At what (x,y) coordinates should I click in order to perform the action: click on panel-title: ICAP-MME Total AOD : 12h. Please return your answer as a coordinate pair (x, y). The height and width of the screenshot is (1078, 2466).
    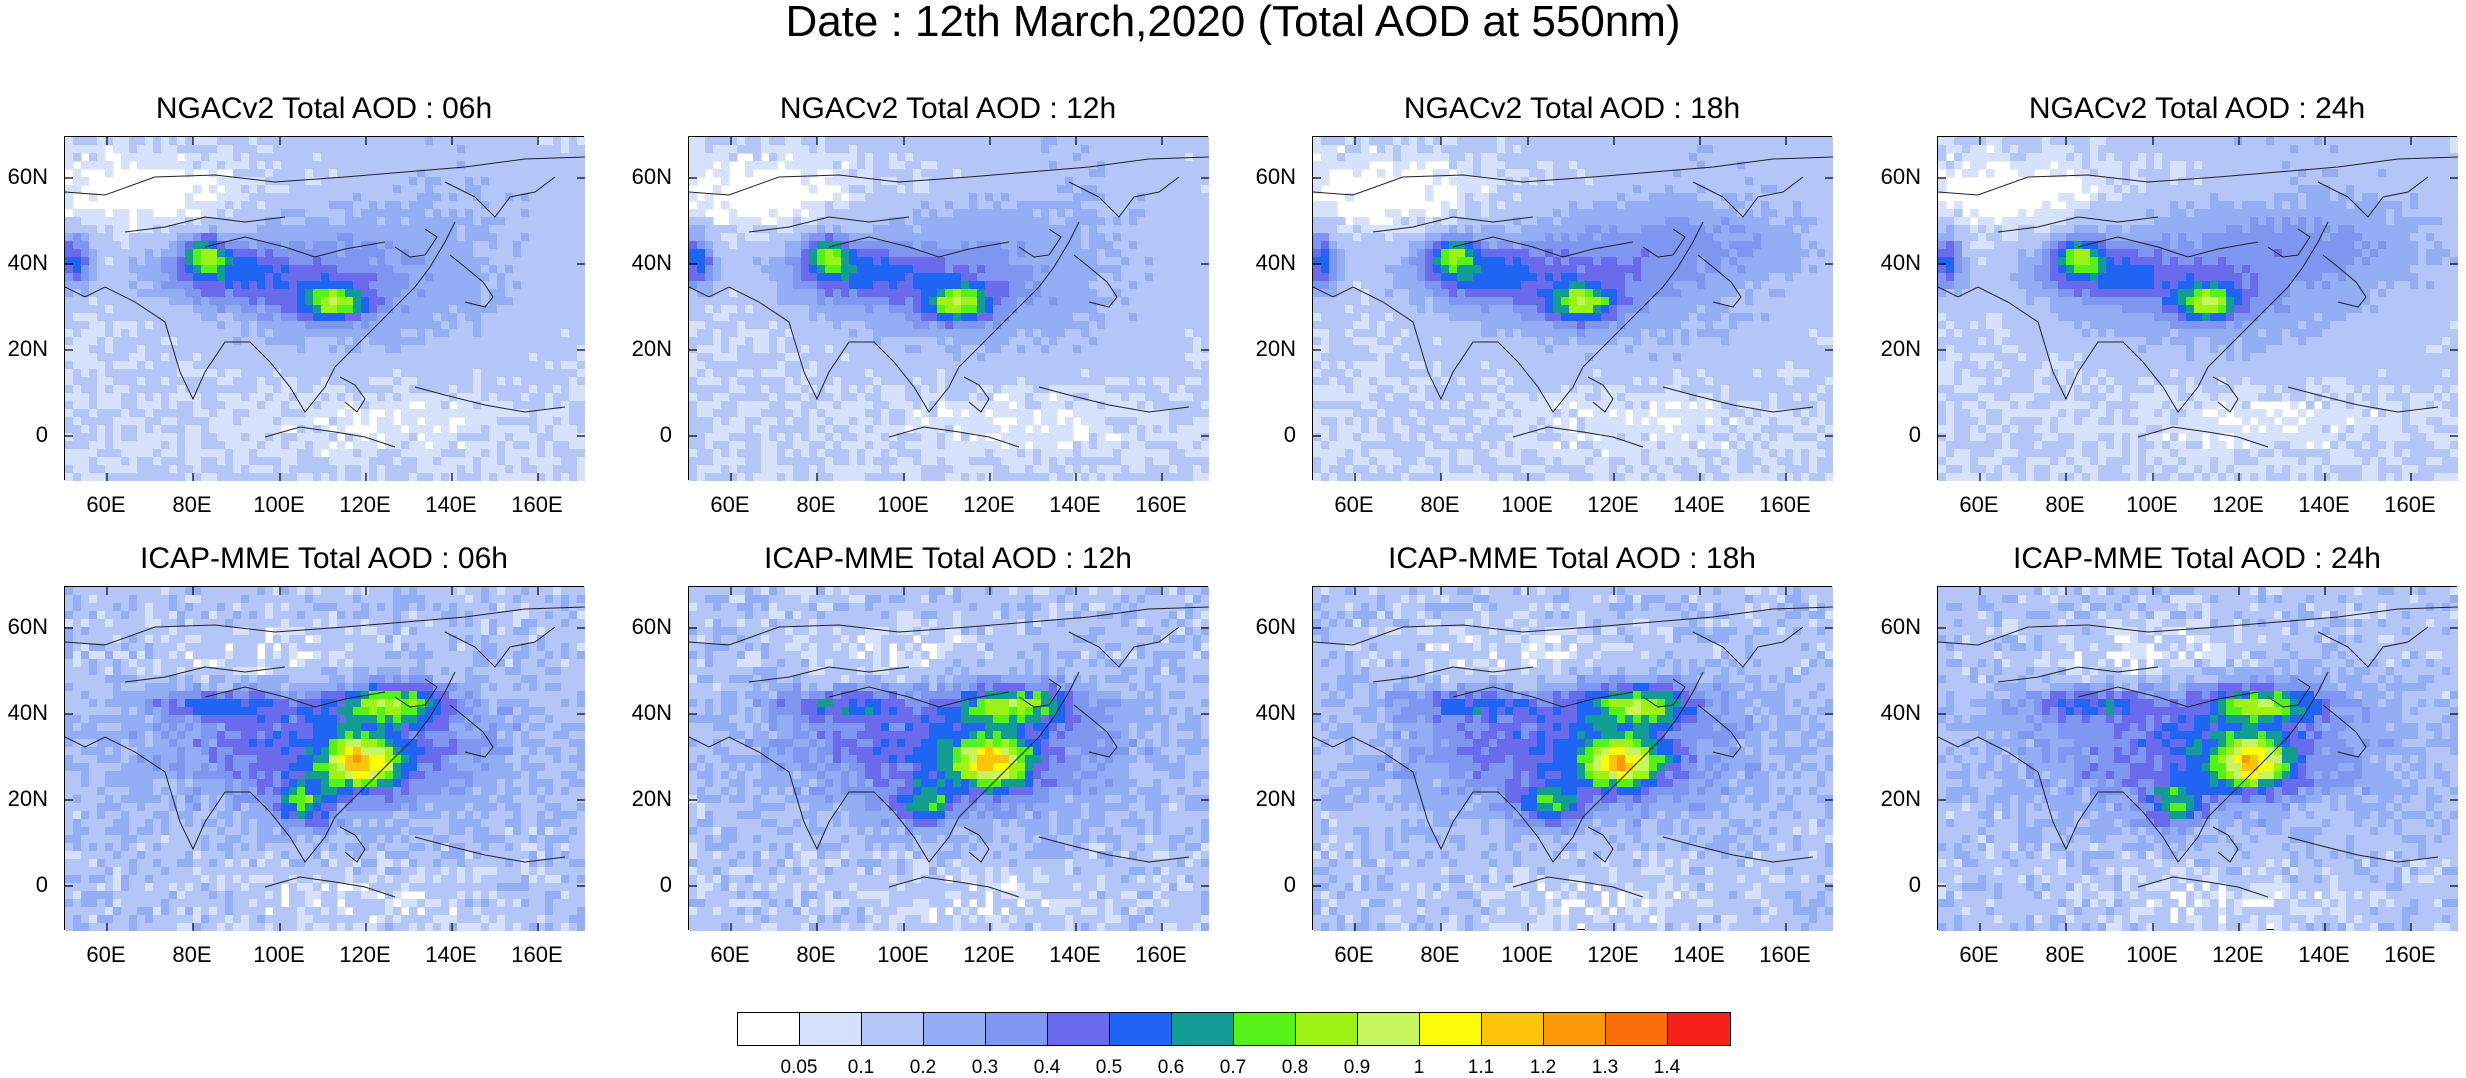
    Looking at the image, I should click on (948, 559).